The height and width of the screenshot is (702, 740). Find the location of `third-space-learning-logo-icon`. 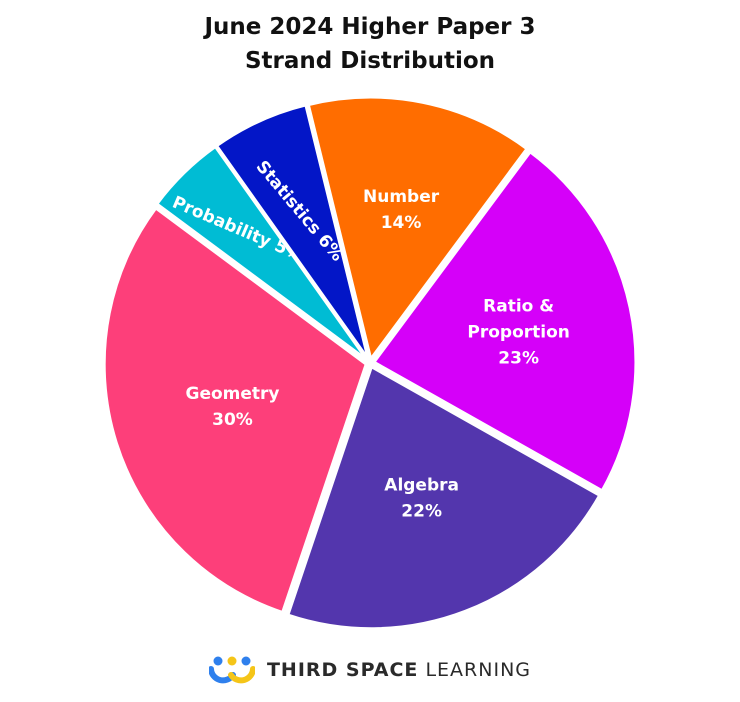

third-space-learning-logo-icon is located at coordinates (231, 670).